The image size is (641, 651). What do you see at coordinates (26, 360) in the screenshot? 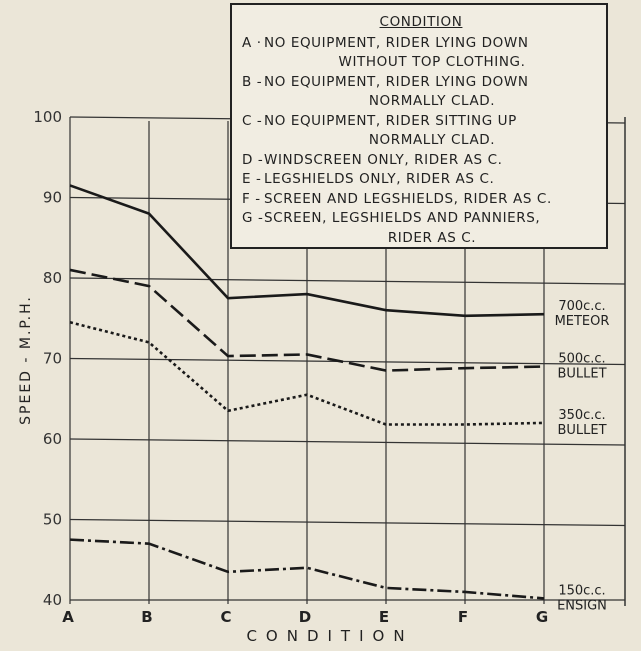
I see `y-axis-label: SPEED - M.P.H.` at bounding box center [26, 360].